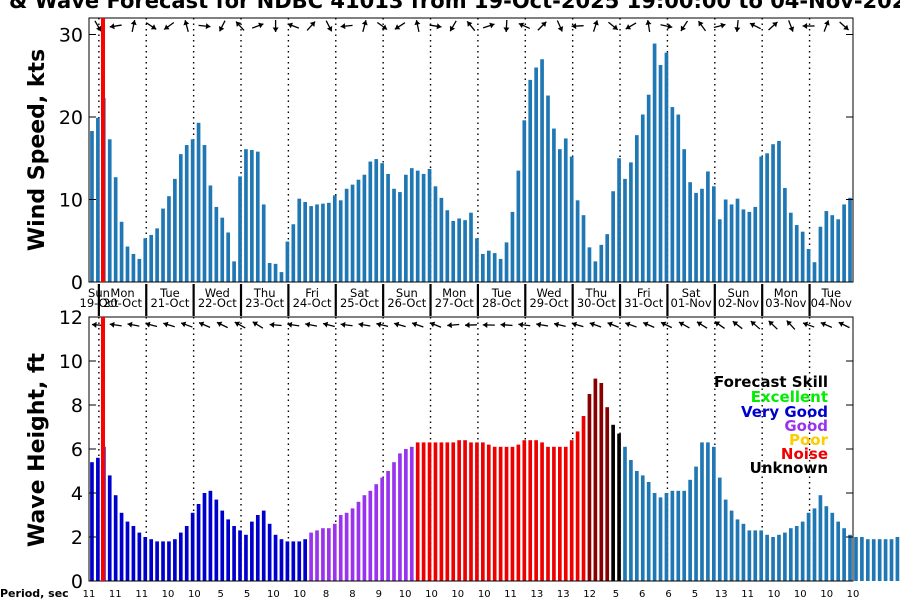 The height and width of the screenshot is (600, 900). Describe the element at coordinates (115, 594) in the screenshot. I see `period-value: 11` at that location.